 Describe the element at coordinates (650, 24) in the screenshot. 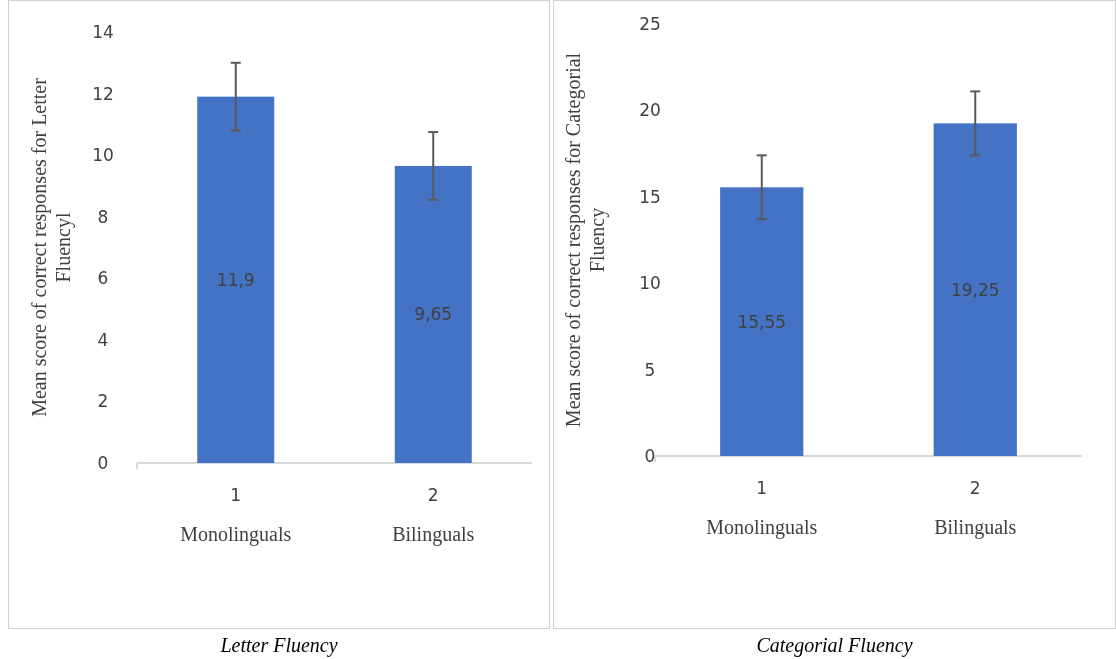

I see `y-tick-label: 25` at that location.